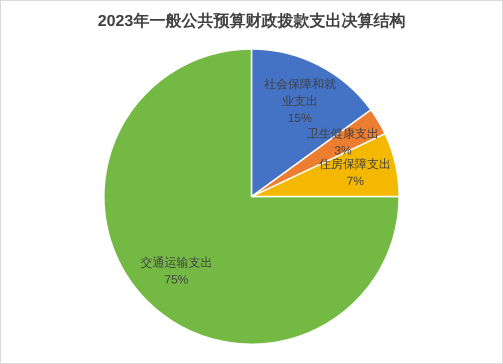  What do you see at coordinates (300, 118) in the screenshot?
I see `data-label: 15%` at bounding box center [300, 118].